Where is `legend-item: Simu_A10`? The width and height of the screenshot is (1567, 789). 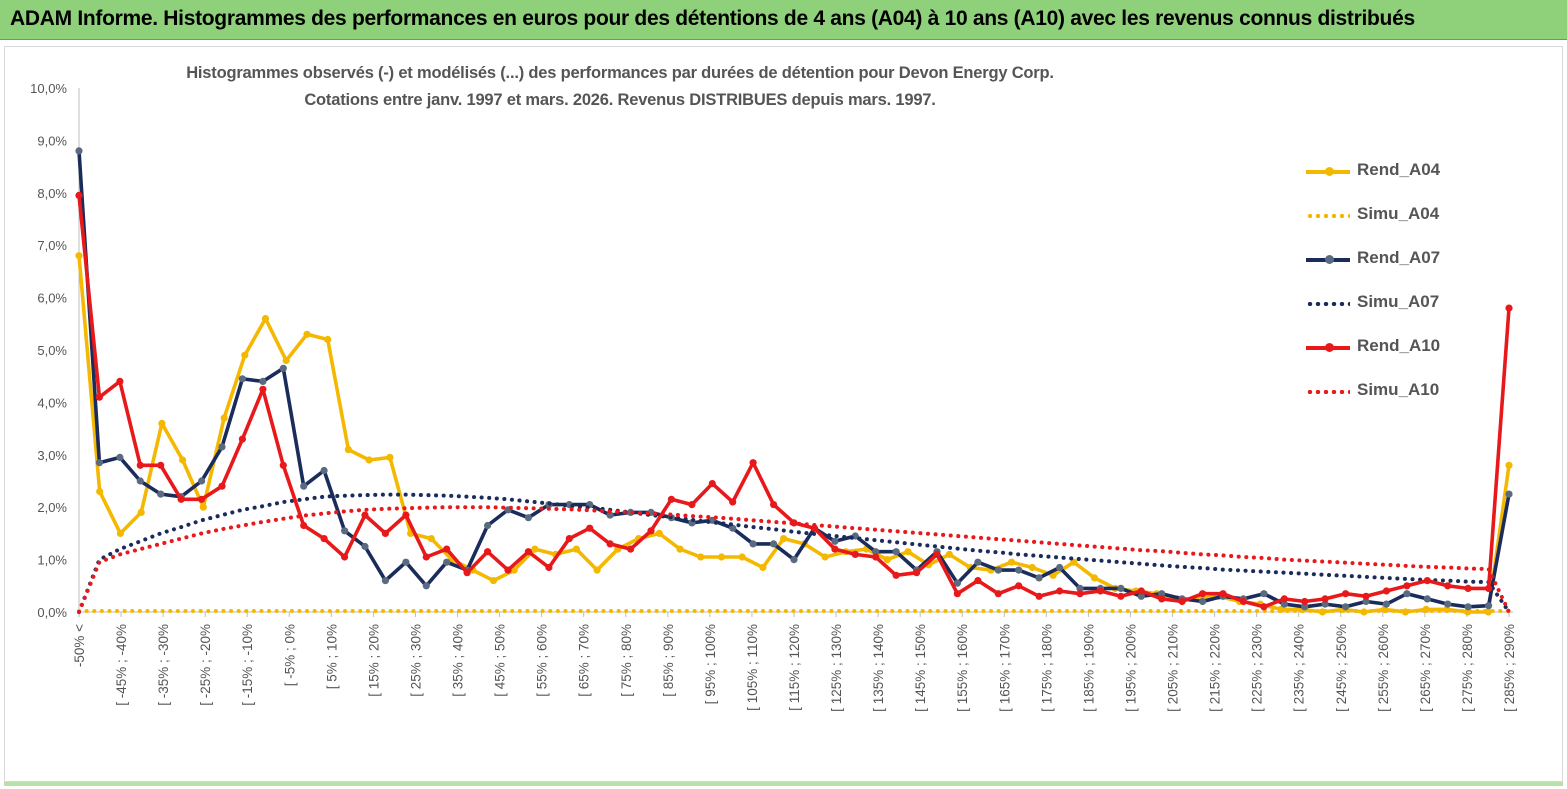 legend-item: Simu_A10 is located at coordinates (1385, 391).